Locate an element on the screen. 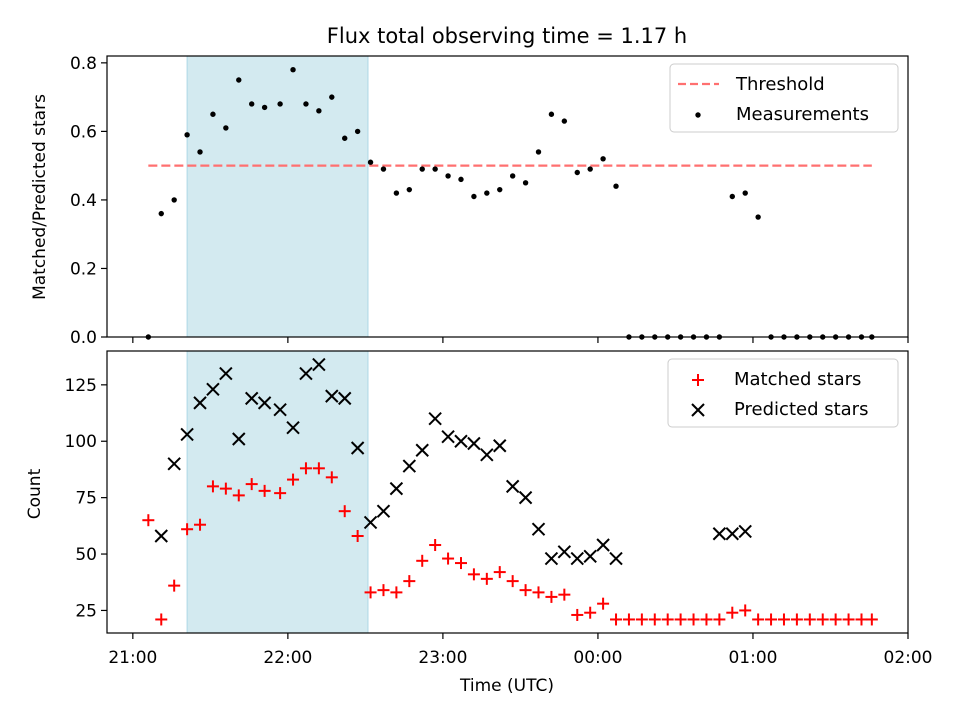 The height and width of the screenshot is (720, 960). predicted-legend-label: Predicted stars is located at coordinates (801, 409).